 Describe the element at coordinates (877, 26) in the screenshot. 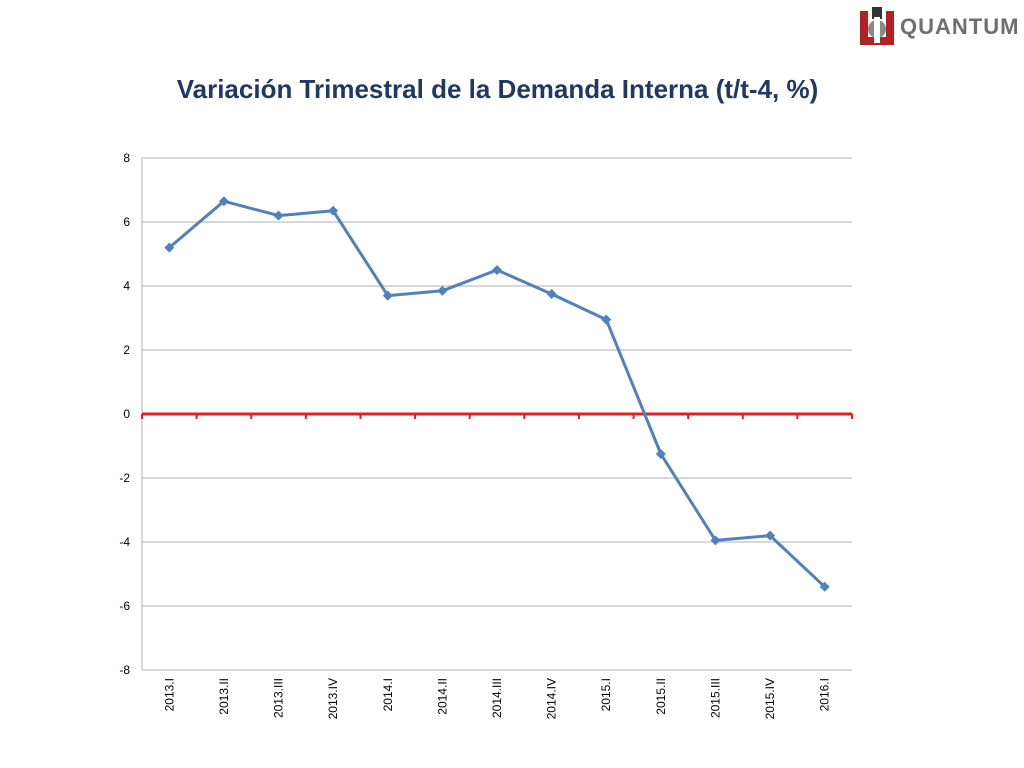

I see `quantum-logo-icon` at that location.